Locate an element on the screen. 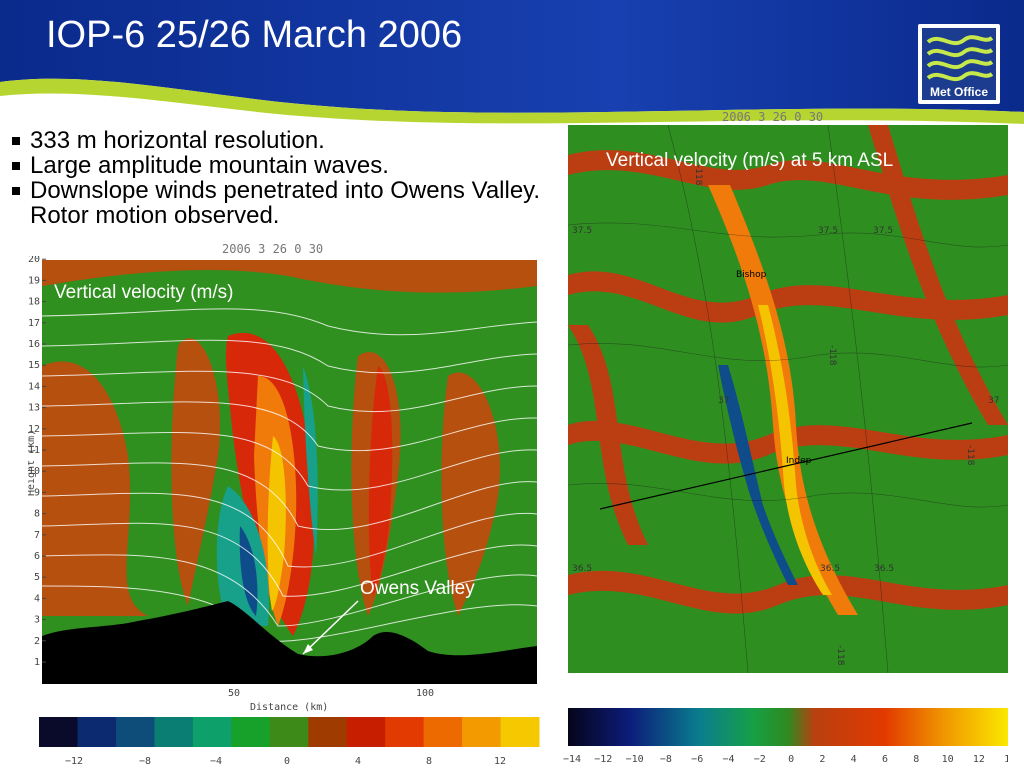 Image resolution: width=1024 pixels, height=768 pixels. bullet-item: 333 m horizontal resolution. is located at coordinates (281, 140).